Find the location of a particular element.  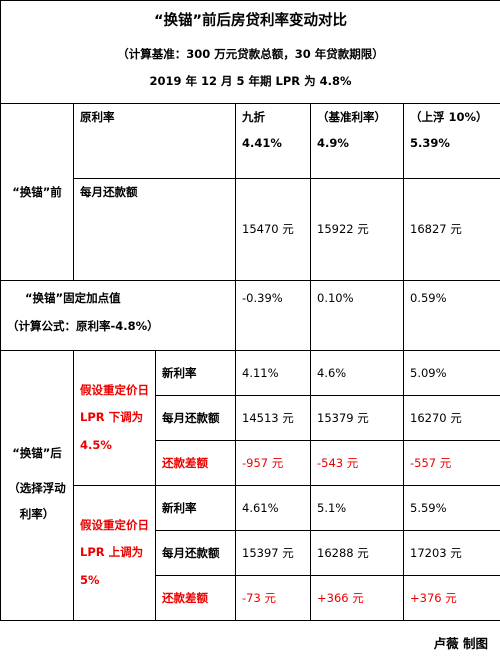

section-label: “换锚”前 is located at coordinates (37, 192).